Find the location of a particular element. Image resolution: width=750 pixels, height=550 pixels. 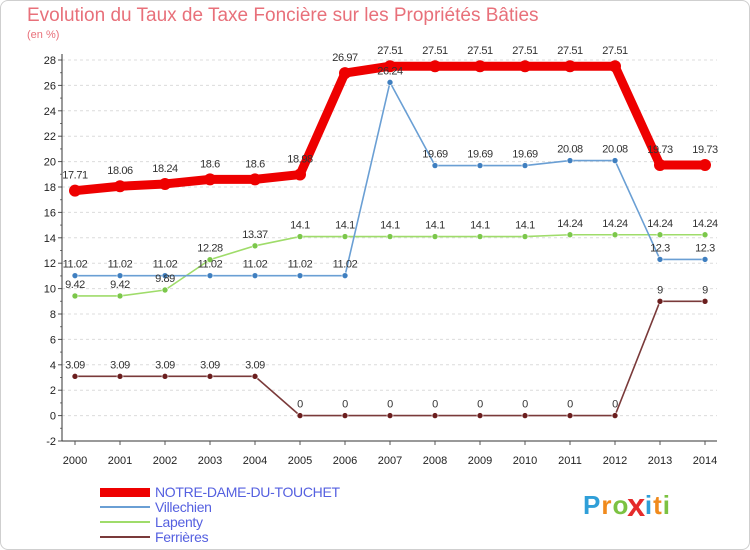

proxiti-logo: Proxiti is located at coordinates (627, 505).